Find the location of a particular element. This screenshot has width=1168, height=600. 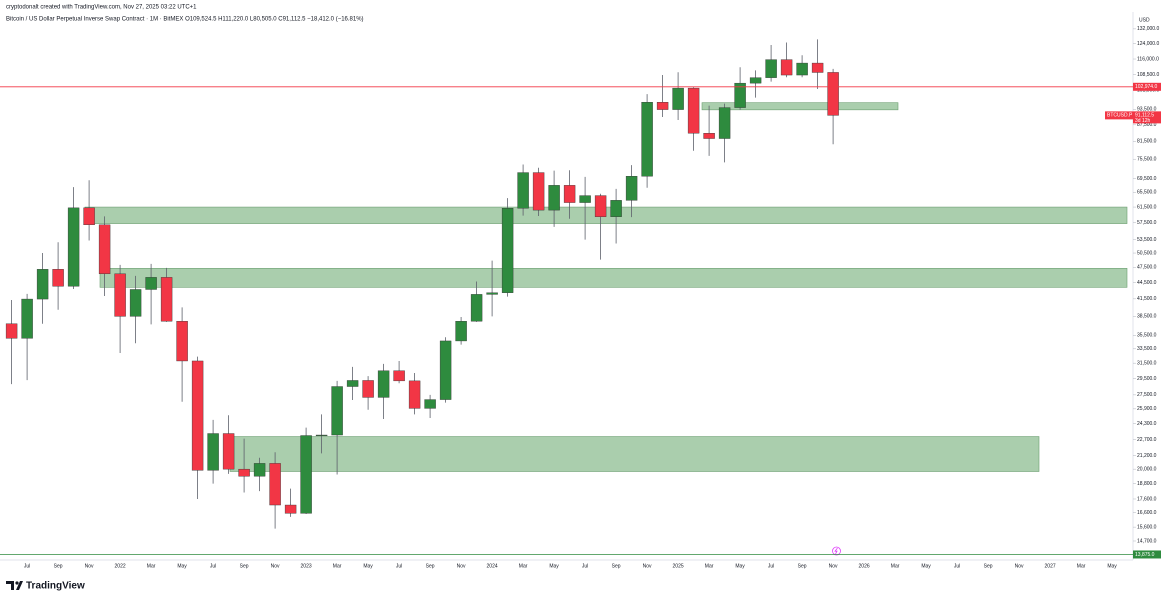

tv-logo is located at coordinates (14, 585).